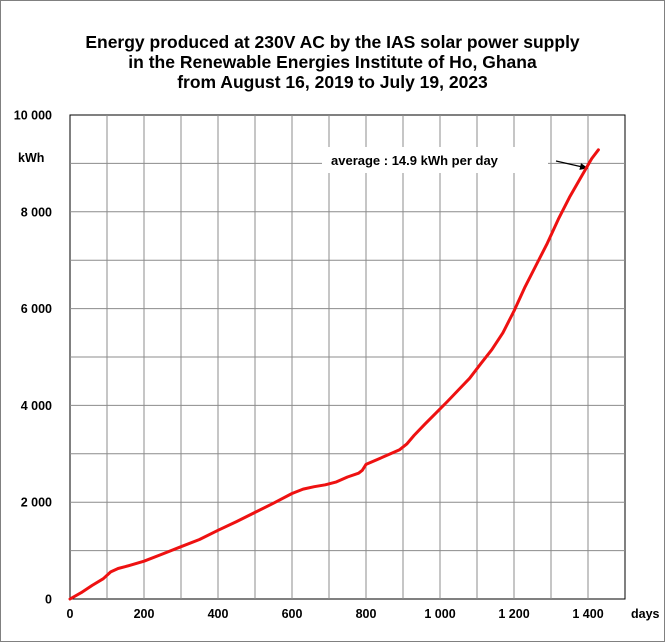  Describe the element at coordinates (31, 158) in the screenshot. I see `y-axis-label: kWh` at that location.